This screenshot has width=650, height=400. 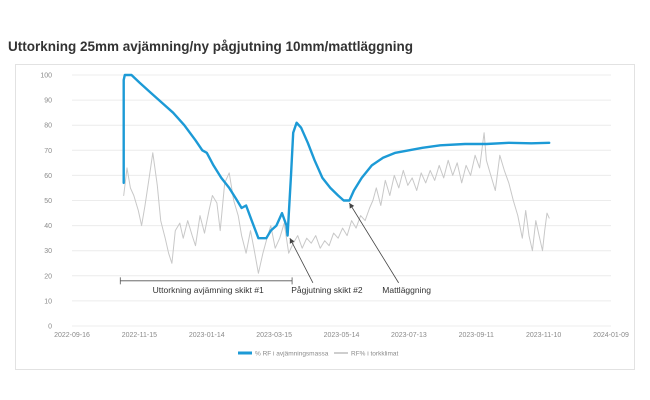 What do you see at coordinates (611, 335) in the screenshot?
I see `x-tick-label-2024-01-09: 2024-01-09` at bounding box center [611, 335].